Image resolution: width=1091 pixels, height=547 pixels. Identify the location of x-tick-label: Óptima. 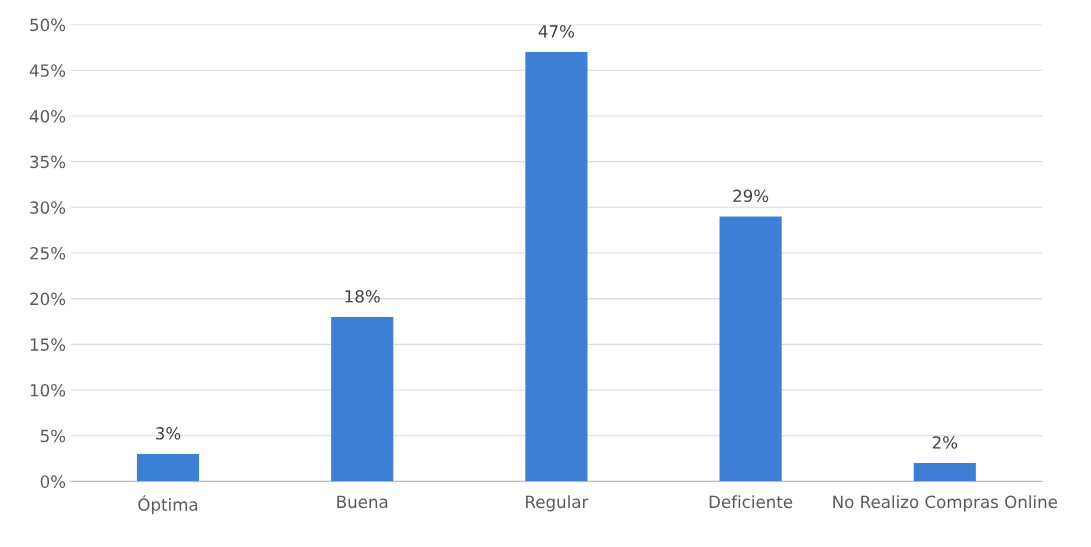
(168, 505).